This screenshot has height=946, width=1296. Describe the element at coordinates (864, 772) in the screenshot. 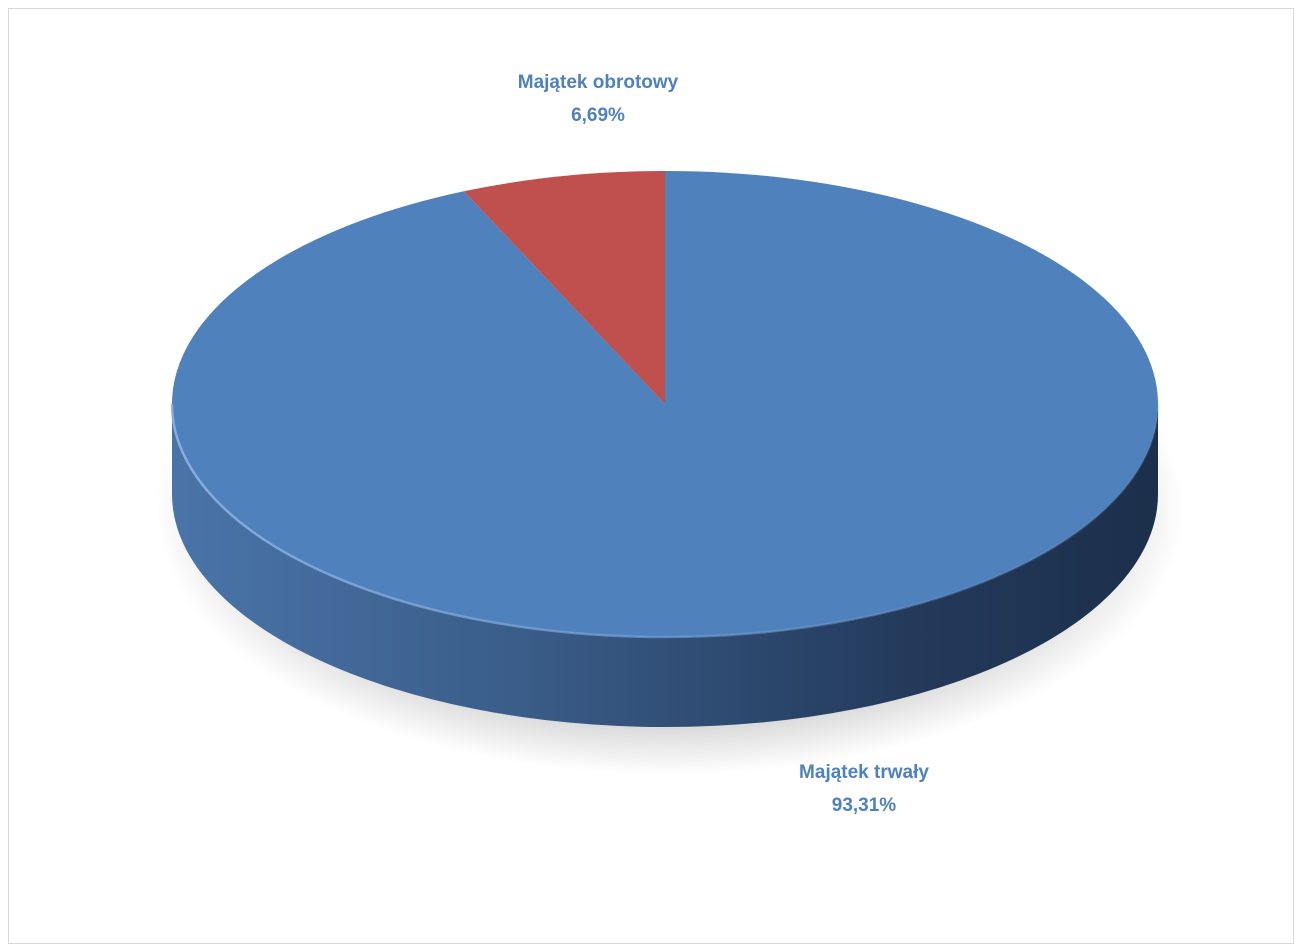

I see `label-majatek-trwaly-name: Majątek trwały` at that location.